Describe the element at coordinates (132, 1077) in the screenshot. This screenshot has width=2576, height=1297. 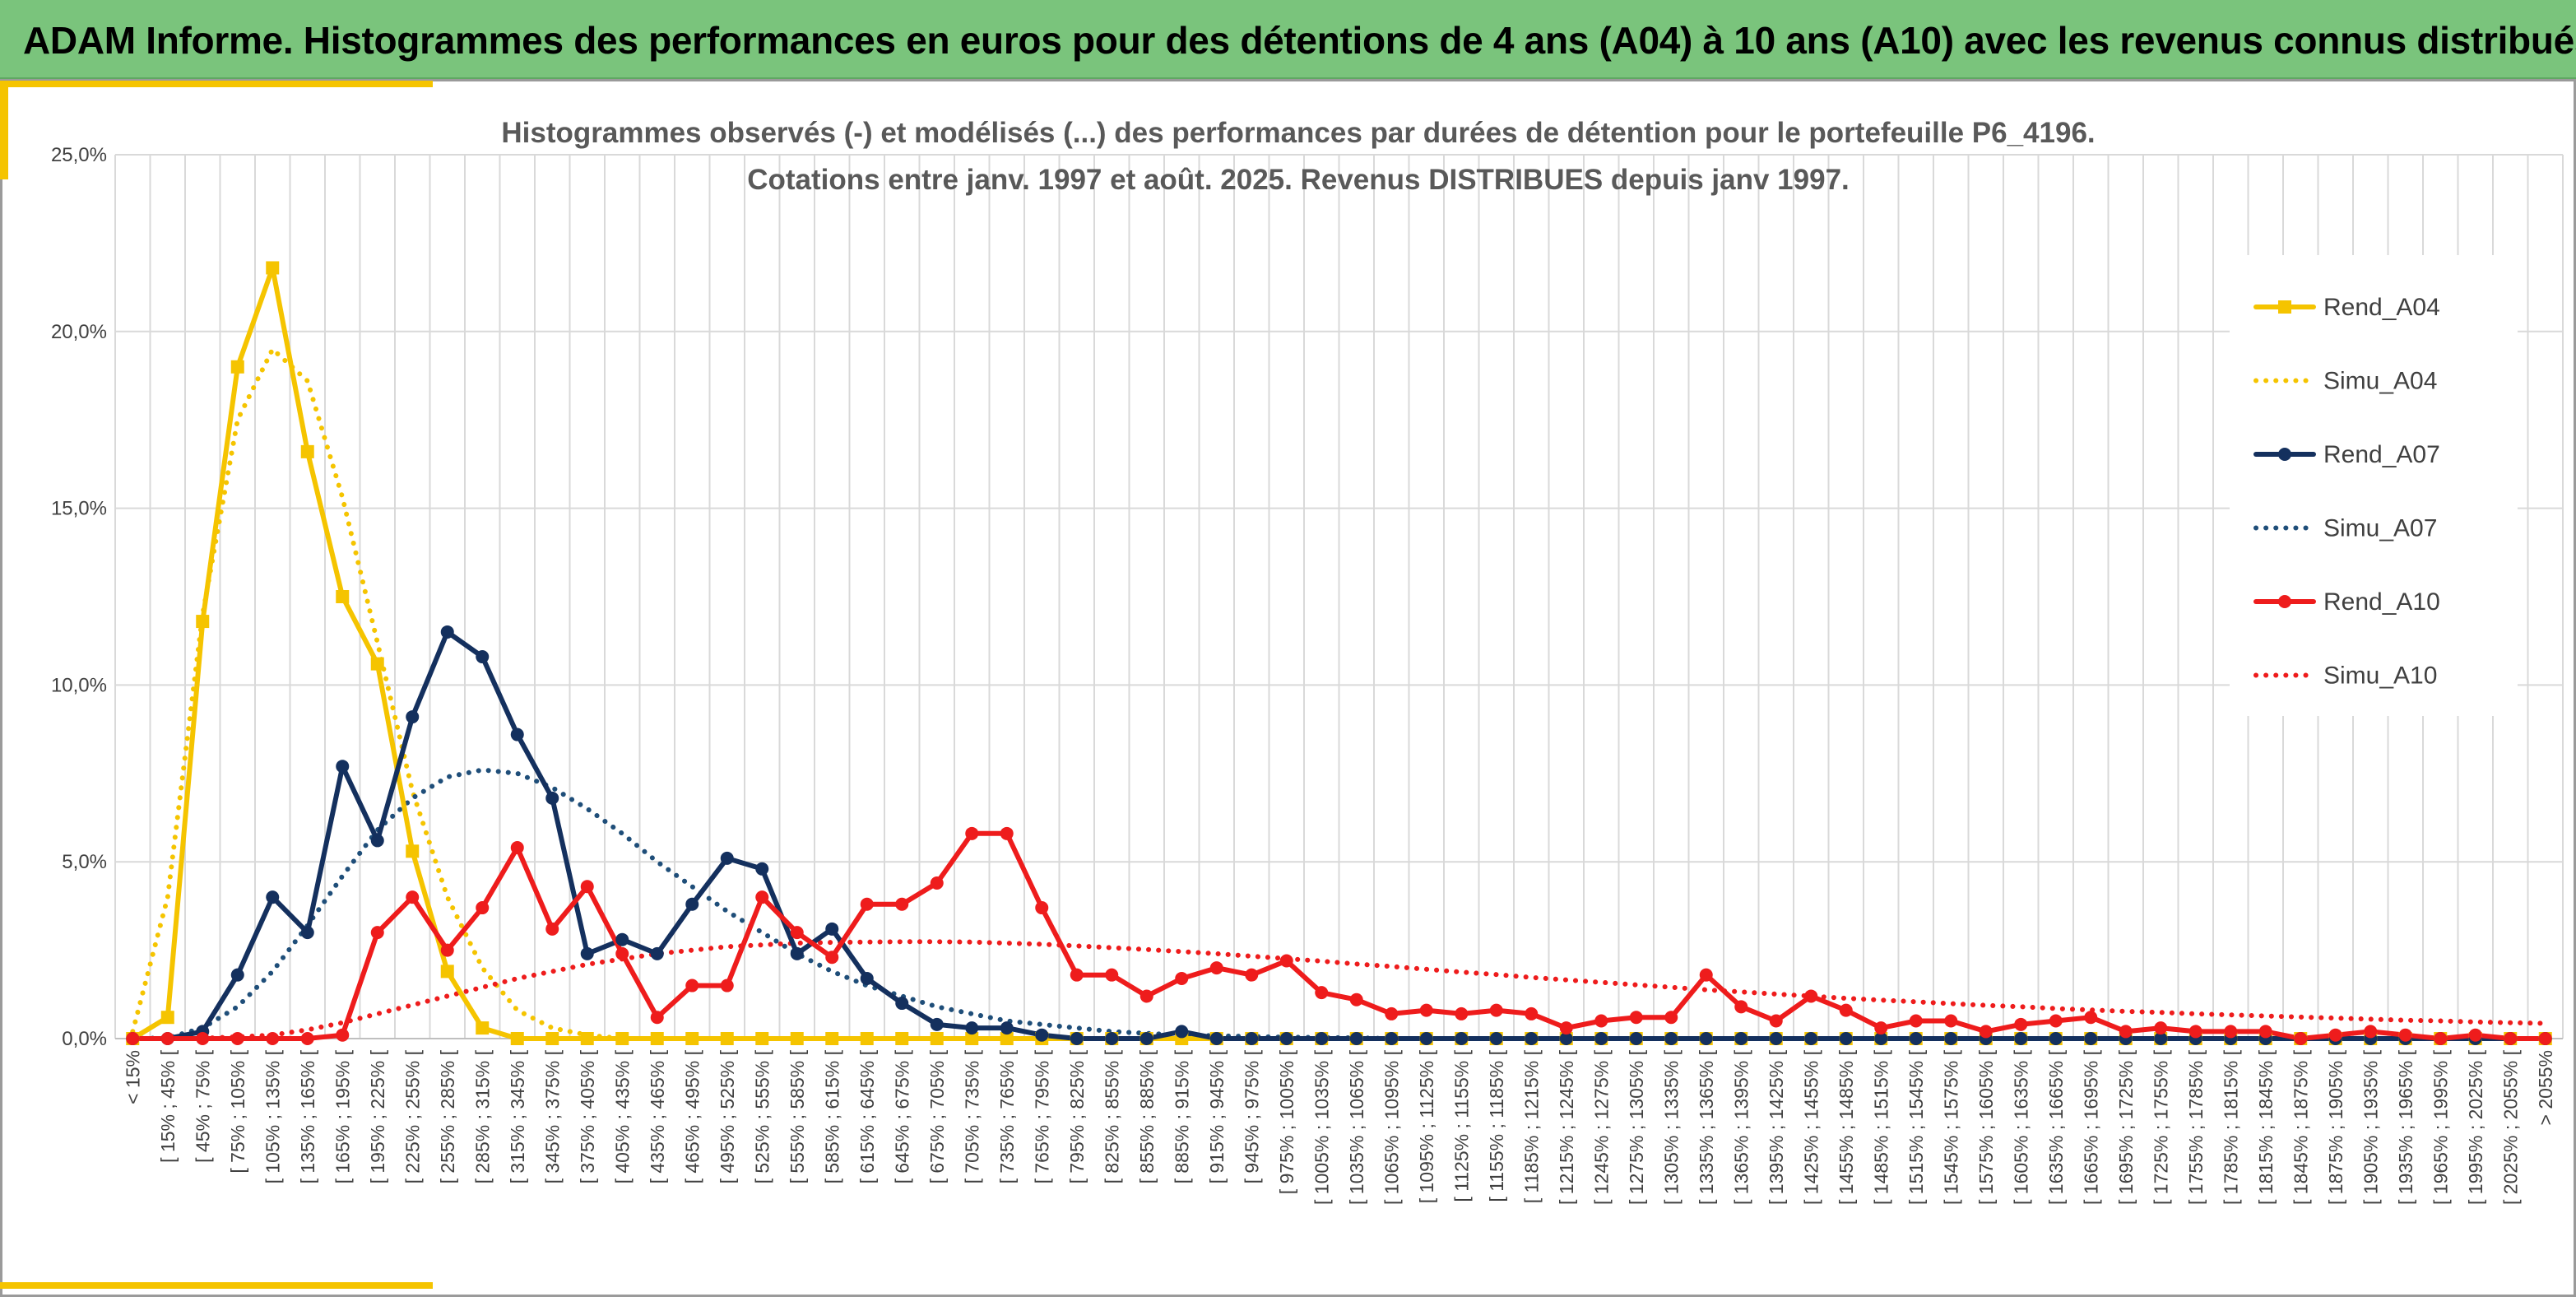
I see `x-tick-label: < 15%` at that location.